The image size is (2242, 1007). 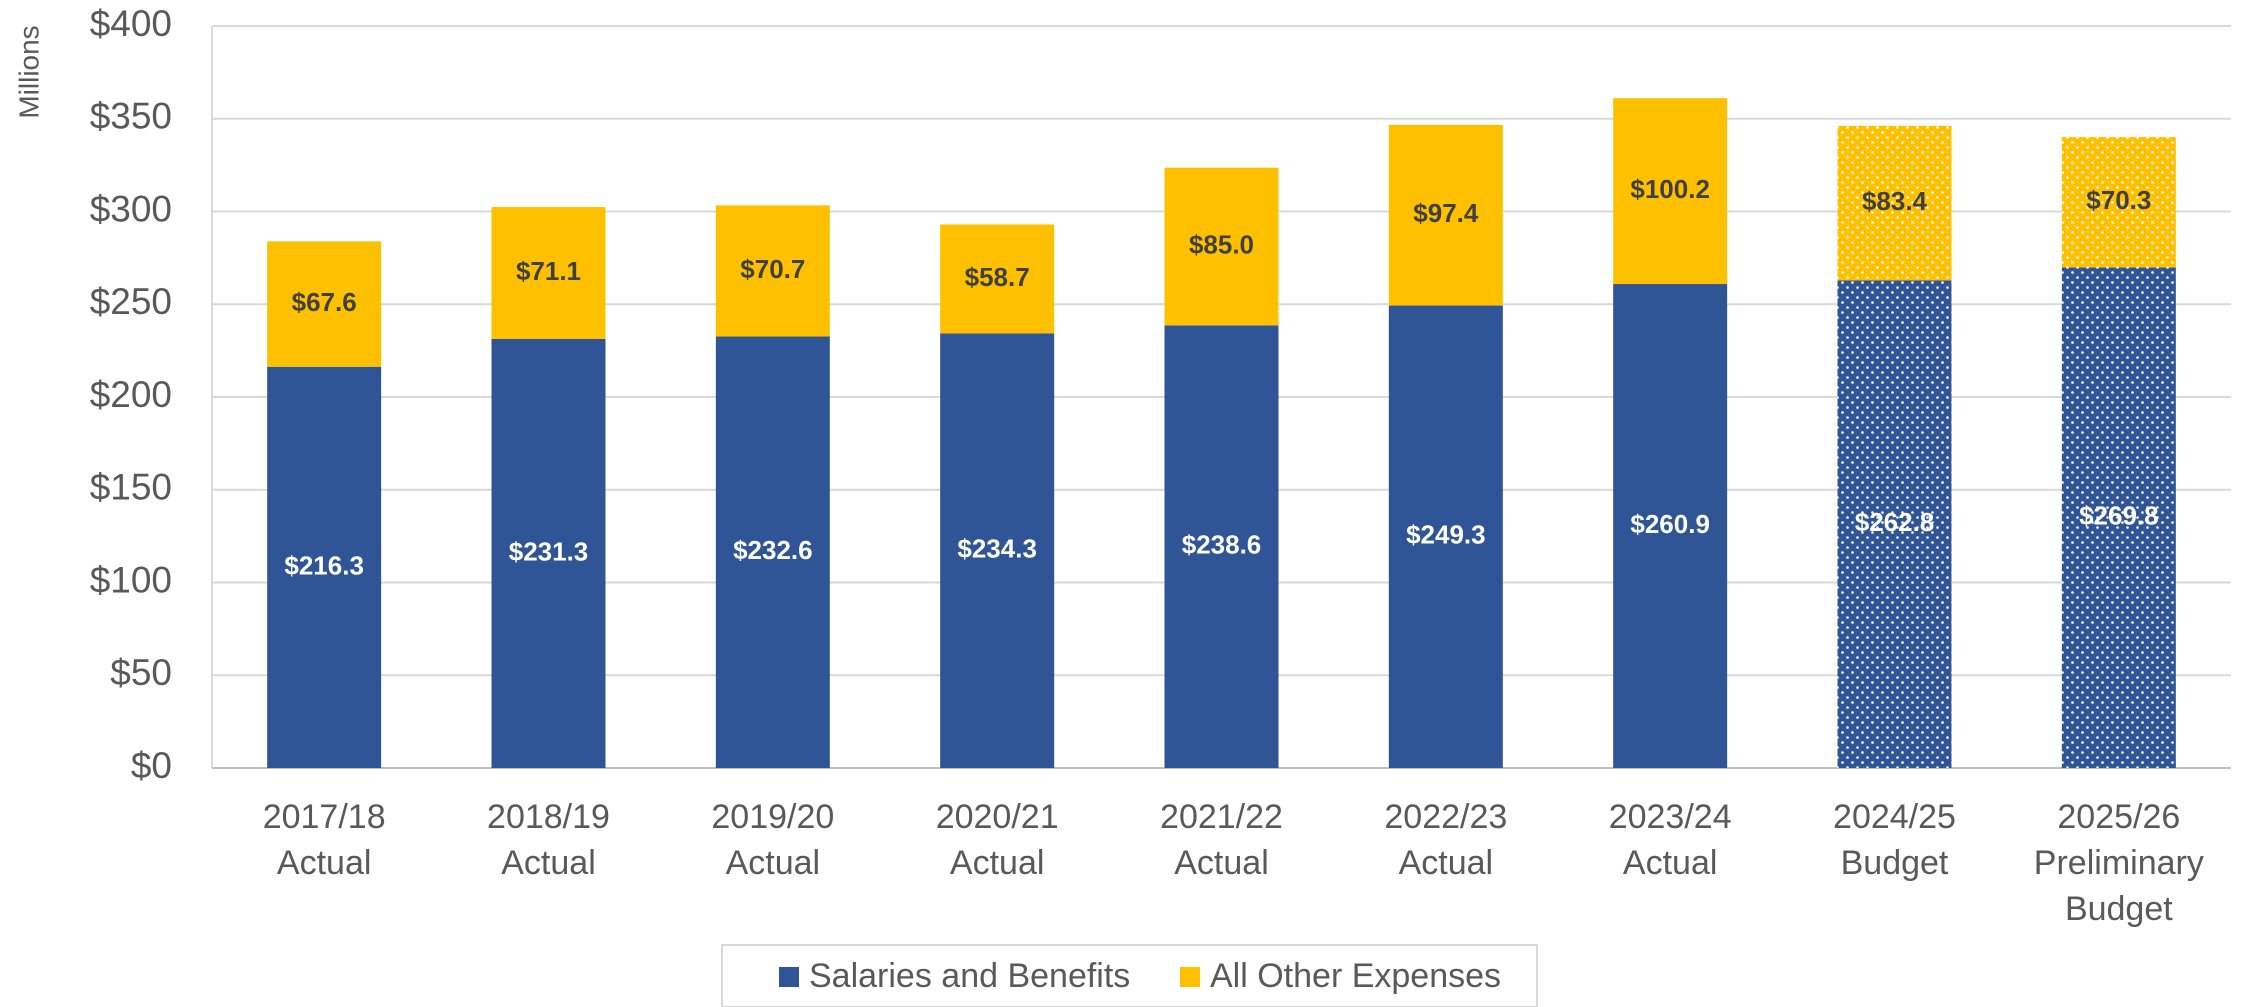 What do you see at coordinates (1670, 189) in the screenshot?
I see `data-label: $100.2` at bounding box center [1670, 189].